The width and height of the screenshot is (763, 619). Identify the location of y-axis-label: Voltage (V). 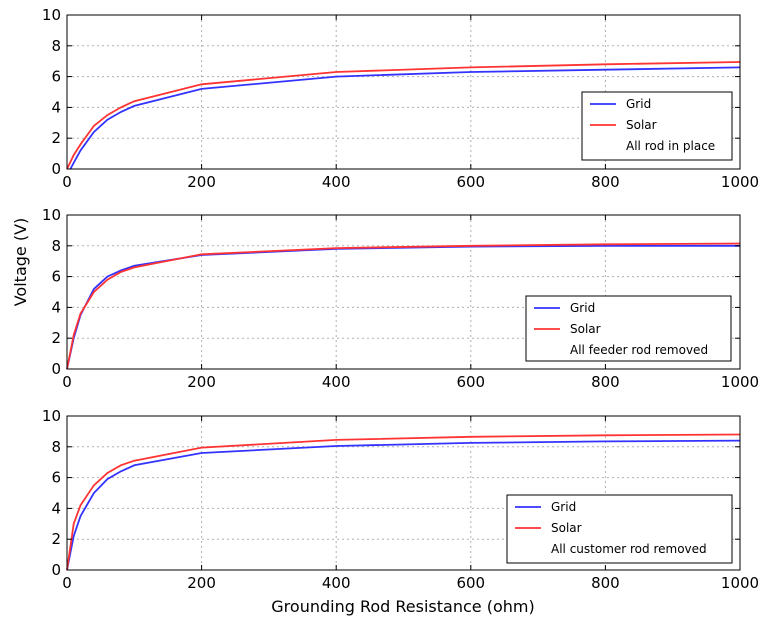
(20, 262).